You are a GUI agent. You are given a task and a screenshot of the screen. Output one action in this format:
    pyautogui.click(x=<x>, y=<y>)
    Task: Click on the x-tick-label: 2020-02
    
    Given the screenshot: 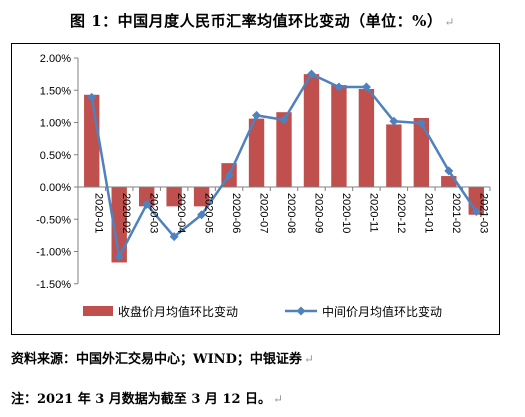 What is the action you would take?
    pyautogui.click(x=126, y=213)
    